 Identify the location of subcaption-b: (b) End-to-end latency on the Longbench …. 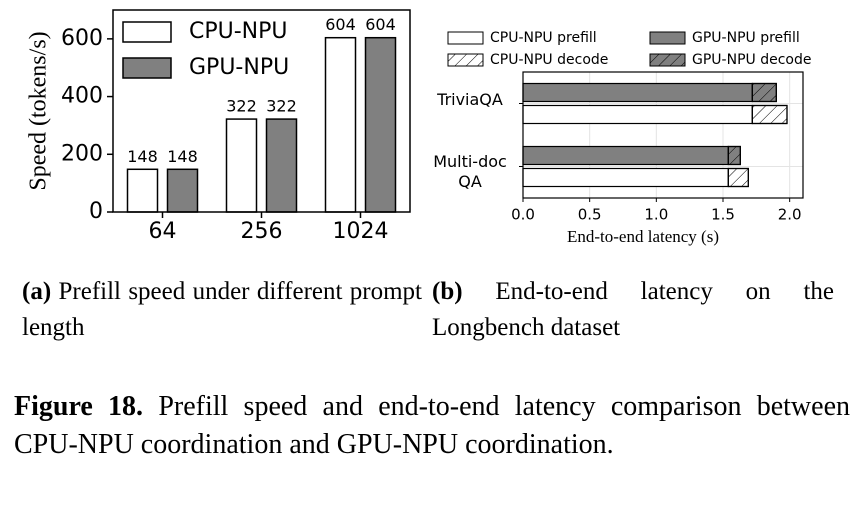
(633, 310).